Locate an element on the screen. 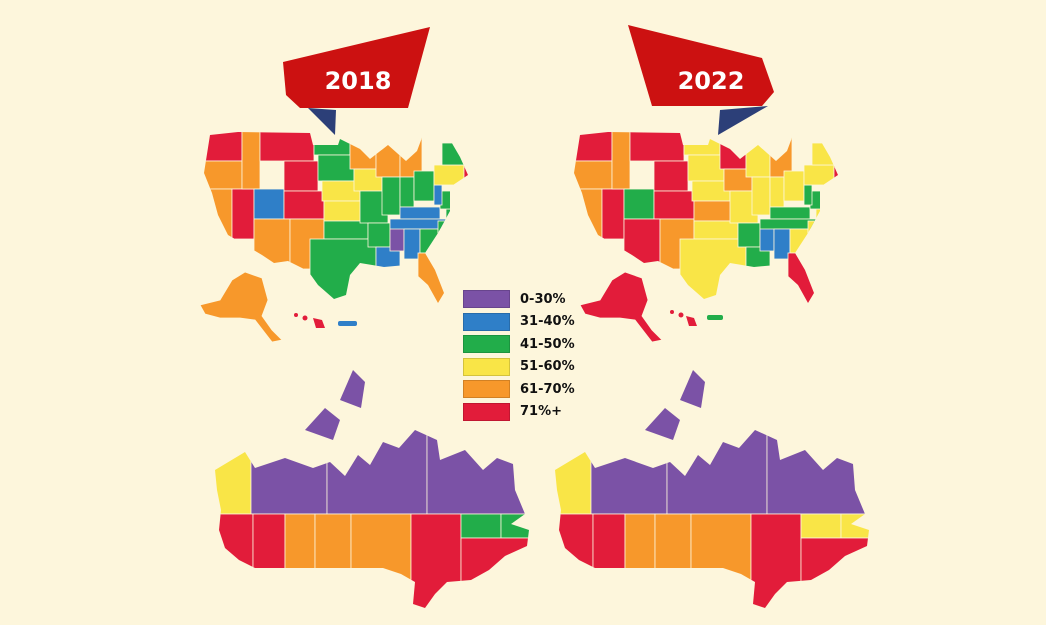 This screenshot has width=1046, height=625. puerto-rico-2022 is located at coordinates (715, 317).